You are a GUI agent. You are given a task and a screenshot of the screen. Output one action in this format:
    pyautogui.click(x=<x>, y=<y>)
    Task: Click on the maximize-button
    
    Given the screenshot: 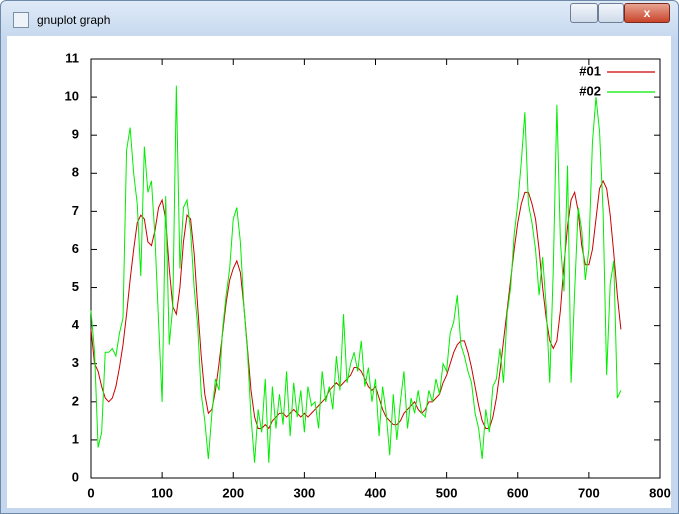 What is the action you would take?
    pyautogui.click(x=611, y=13)
    